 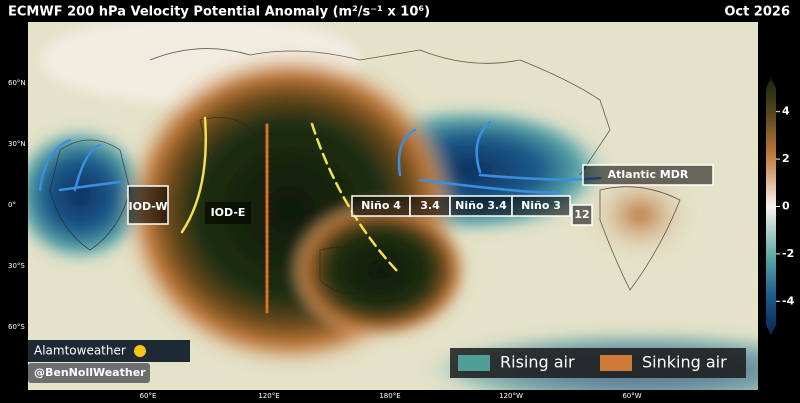 What do you see at coordinates (268, 396) in the screenshot?
I see `lon-label: 120°E` at bounding box center [268, 396].